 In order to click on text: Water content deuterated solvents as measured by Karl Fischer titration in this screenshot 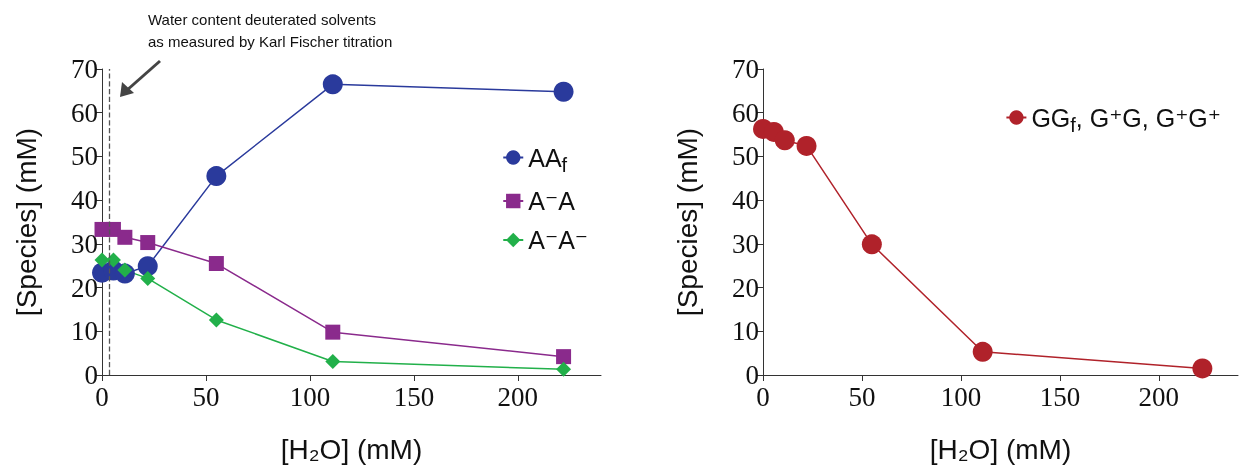, I will do `click(270, 30)`.